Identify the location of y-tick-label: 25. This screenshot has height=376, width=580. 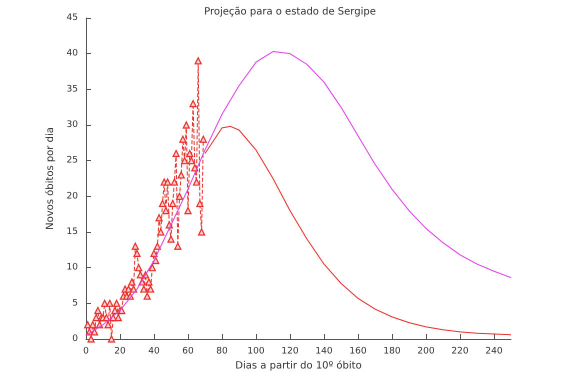
(72, 161).